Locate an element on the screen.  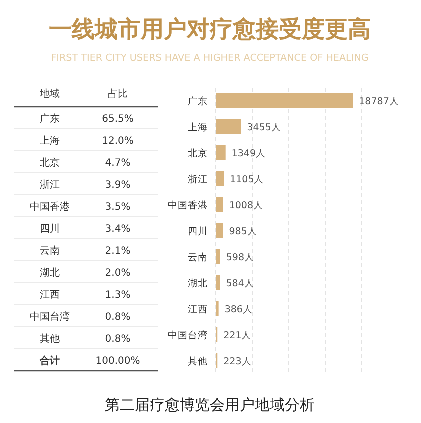
y-tick-label: 湖北 is located at coordinates (198, 284).